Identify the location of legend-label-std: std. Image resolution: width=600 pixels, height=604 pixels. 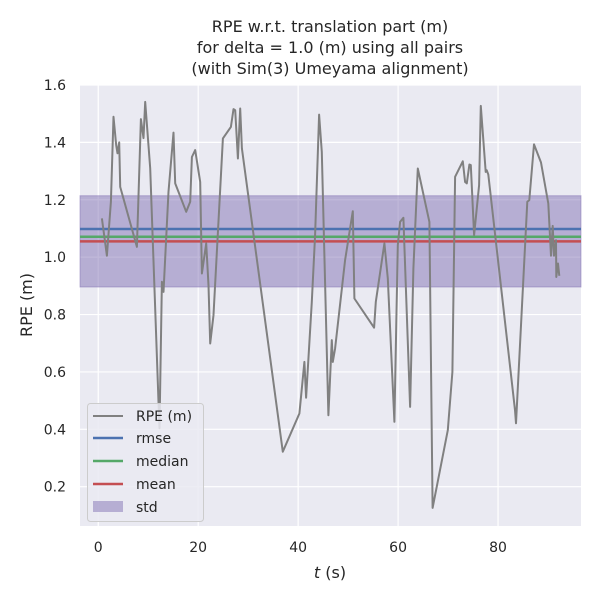
(147, 508).